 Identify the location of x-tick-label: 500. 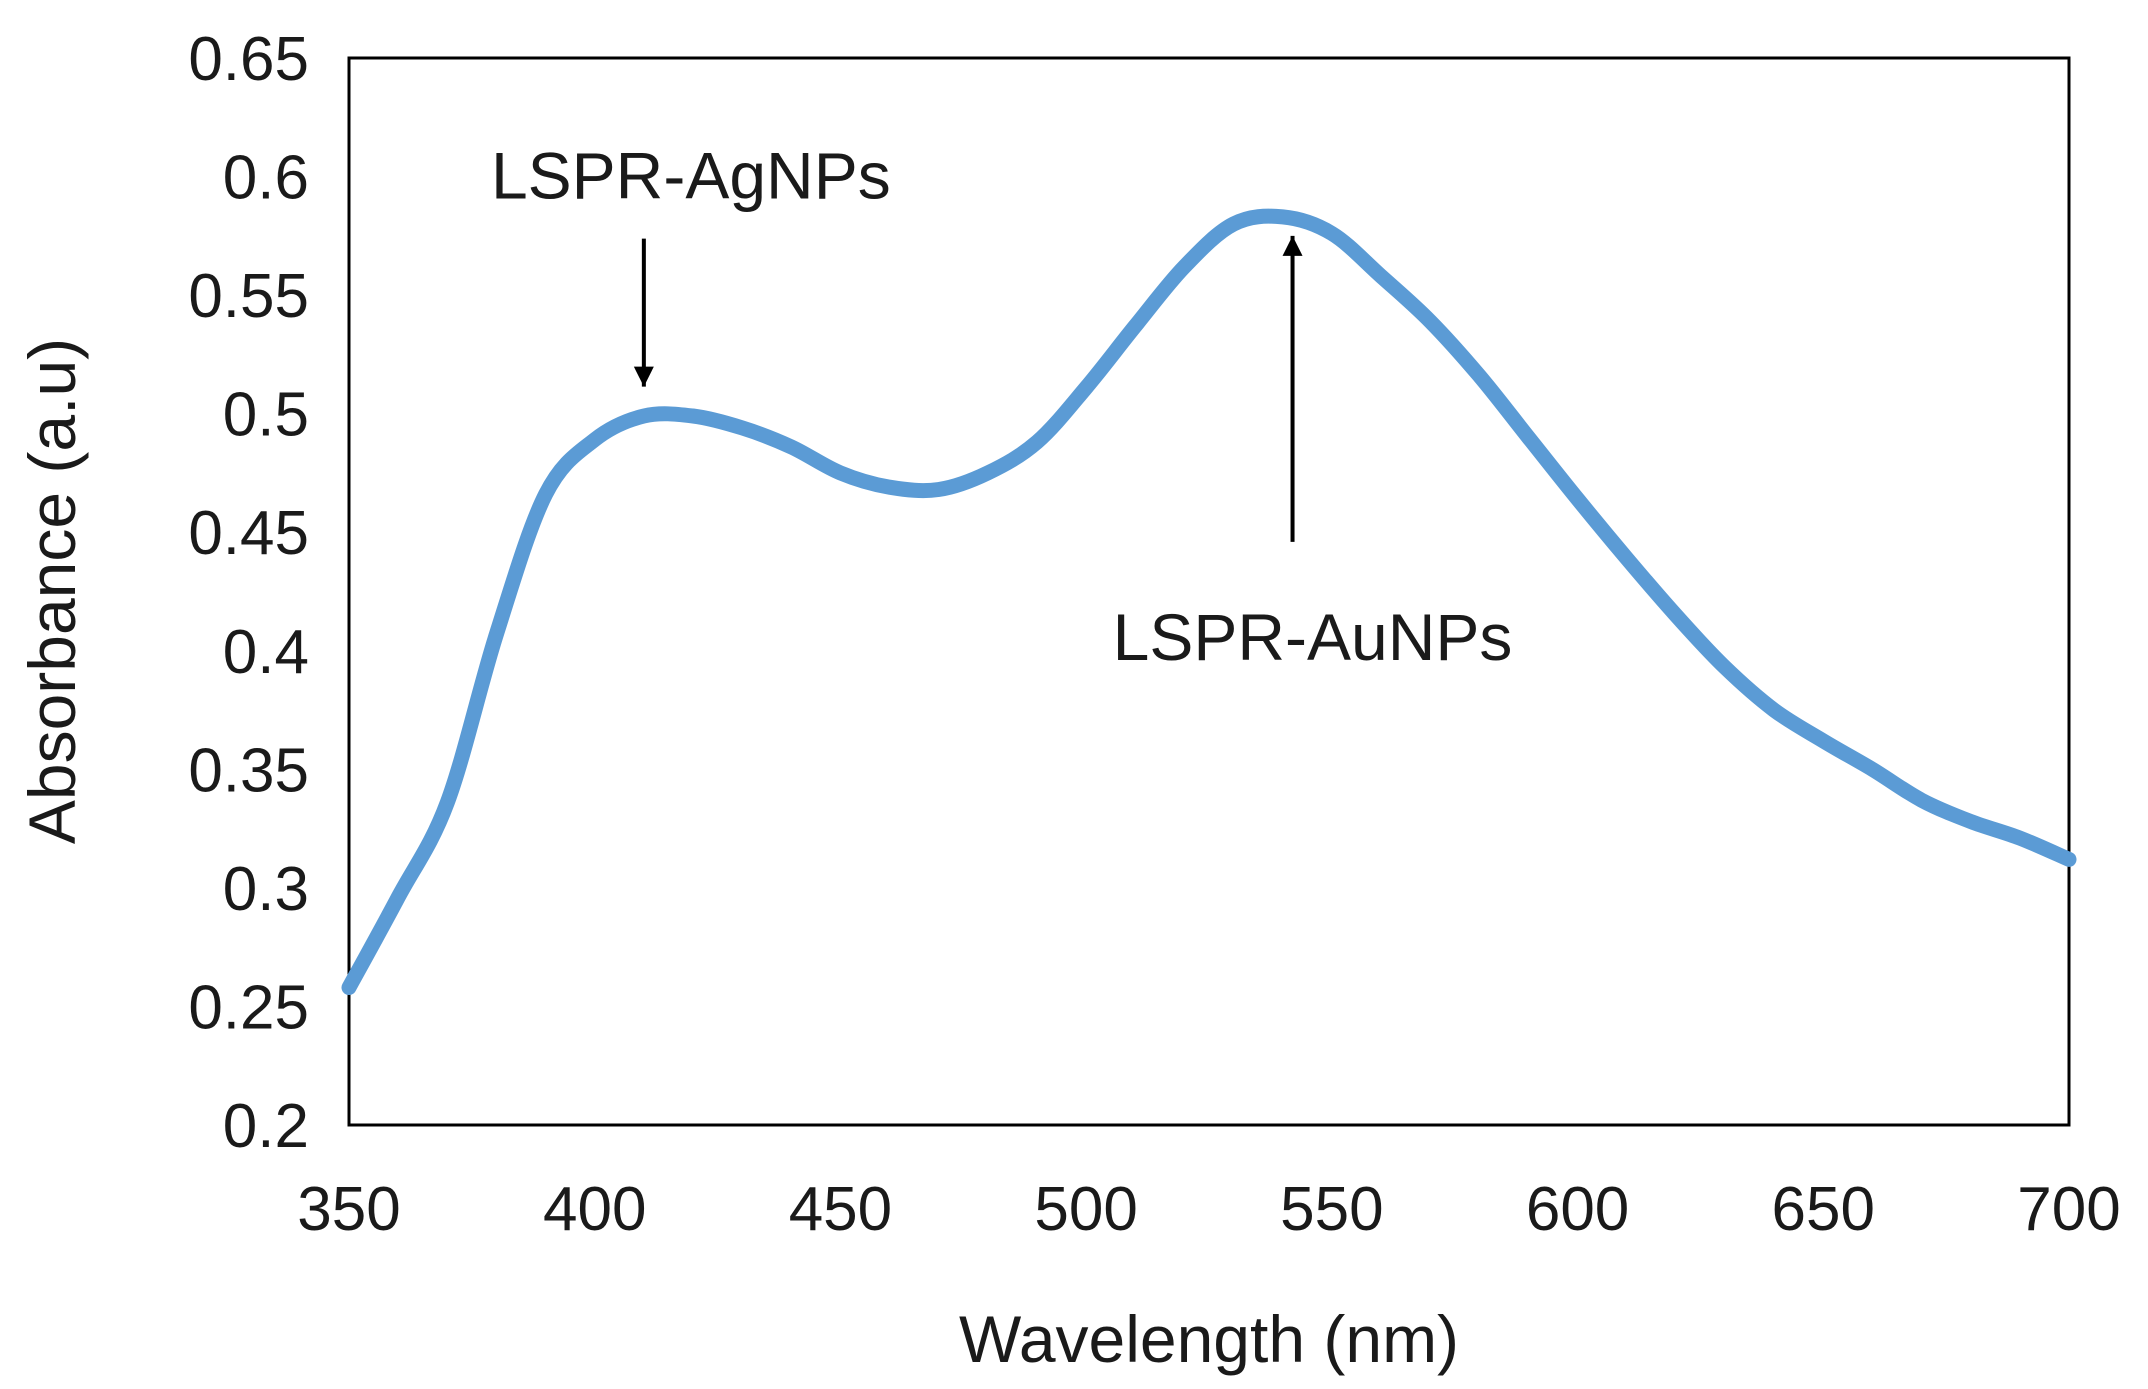
(1085, 1209).